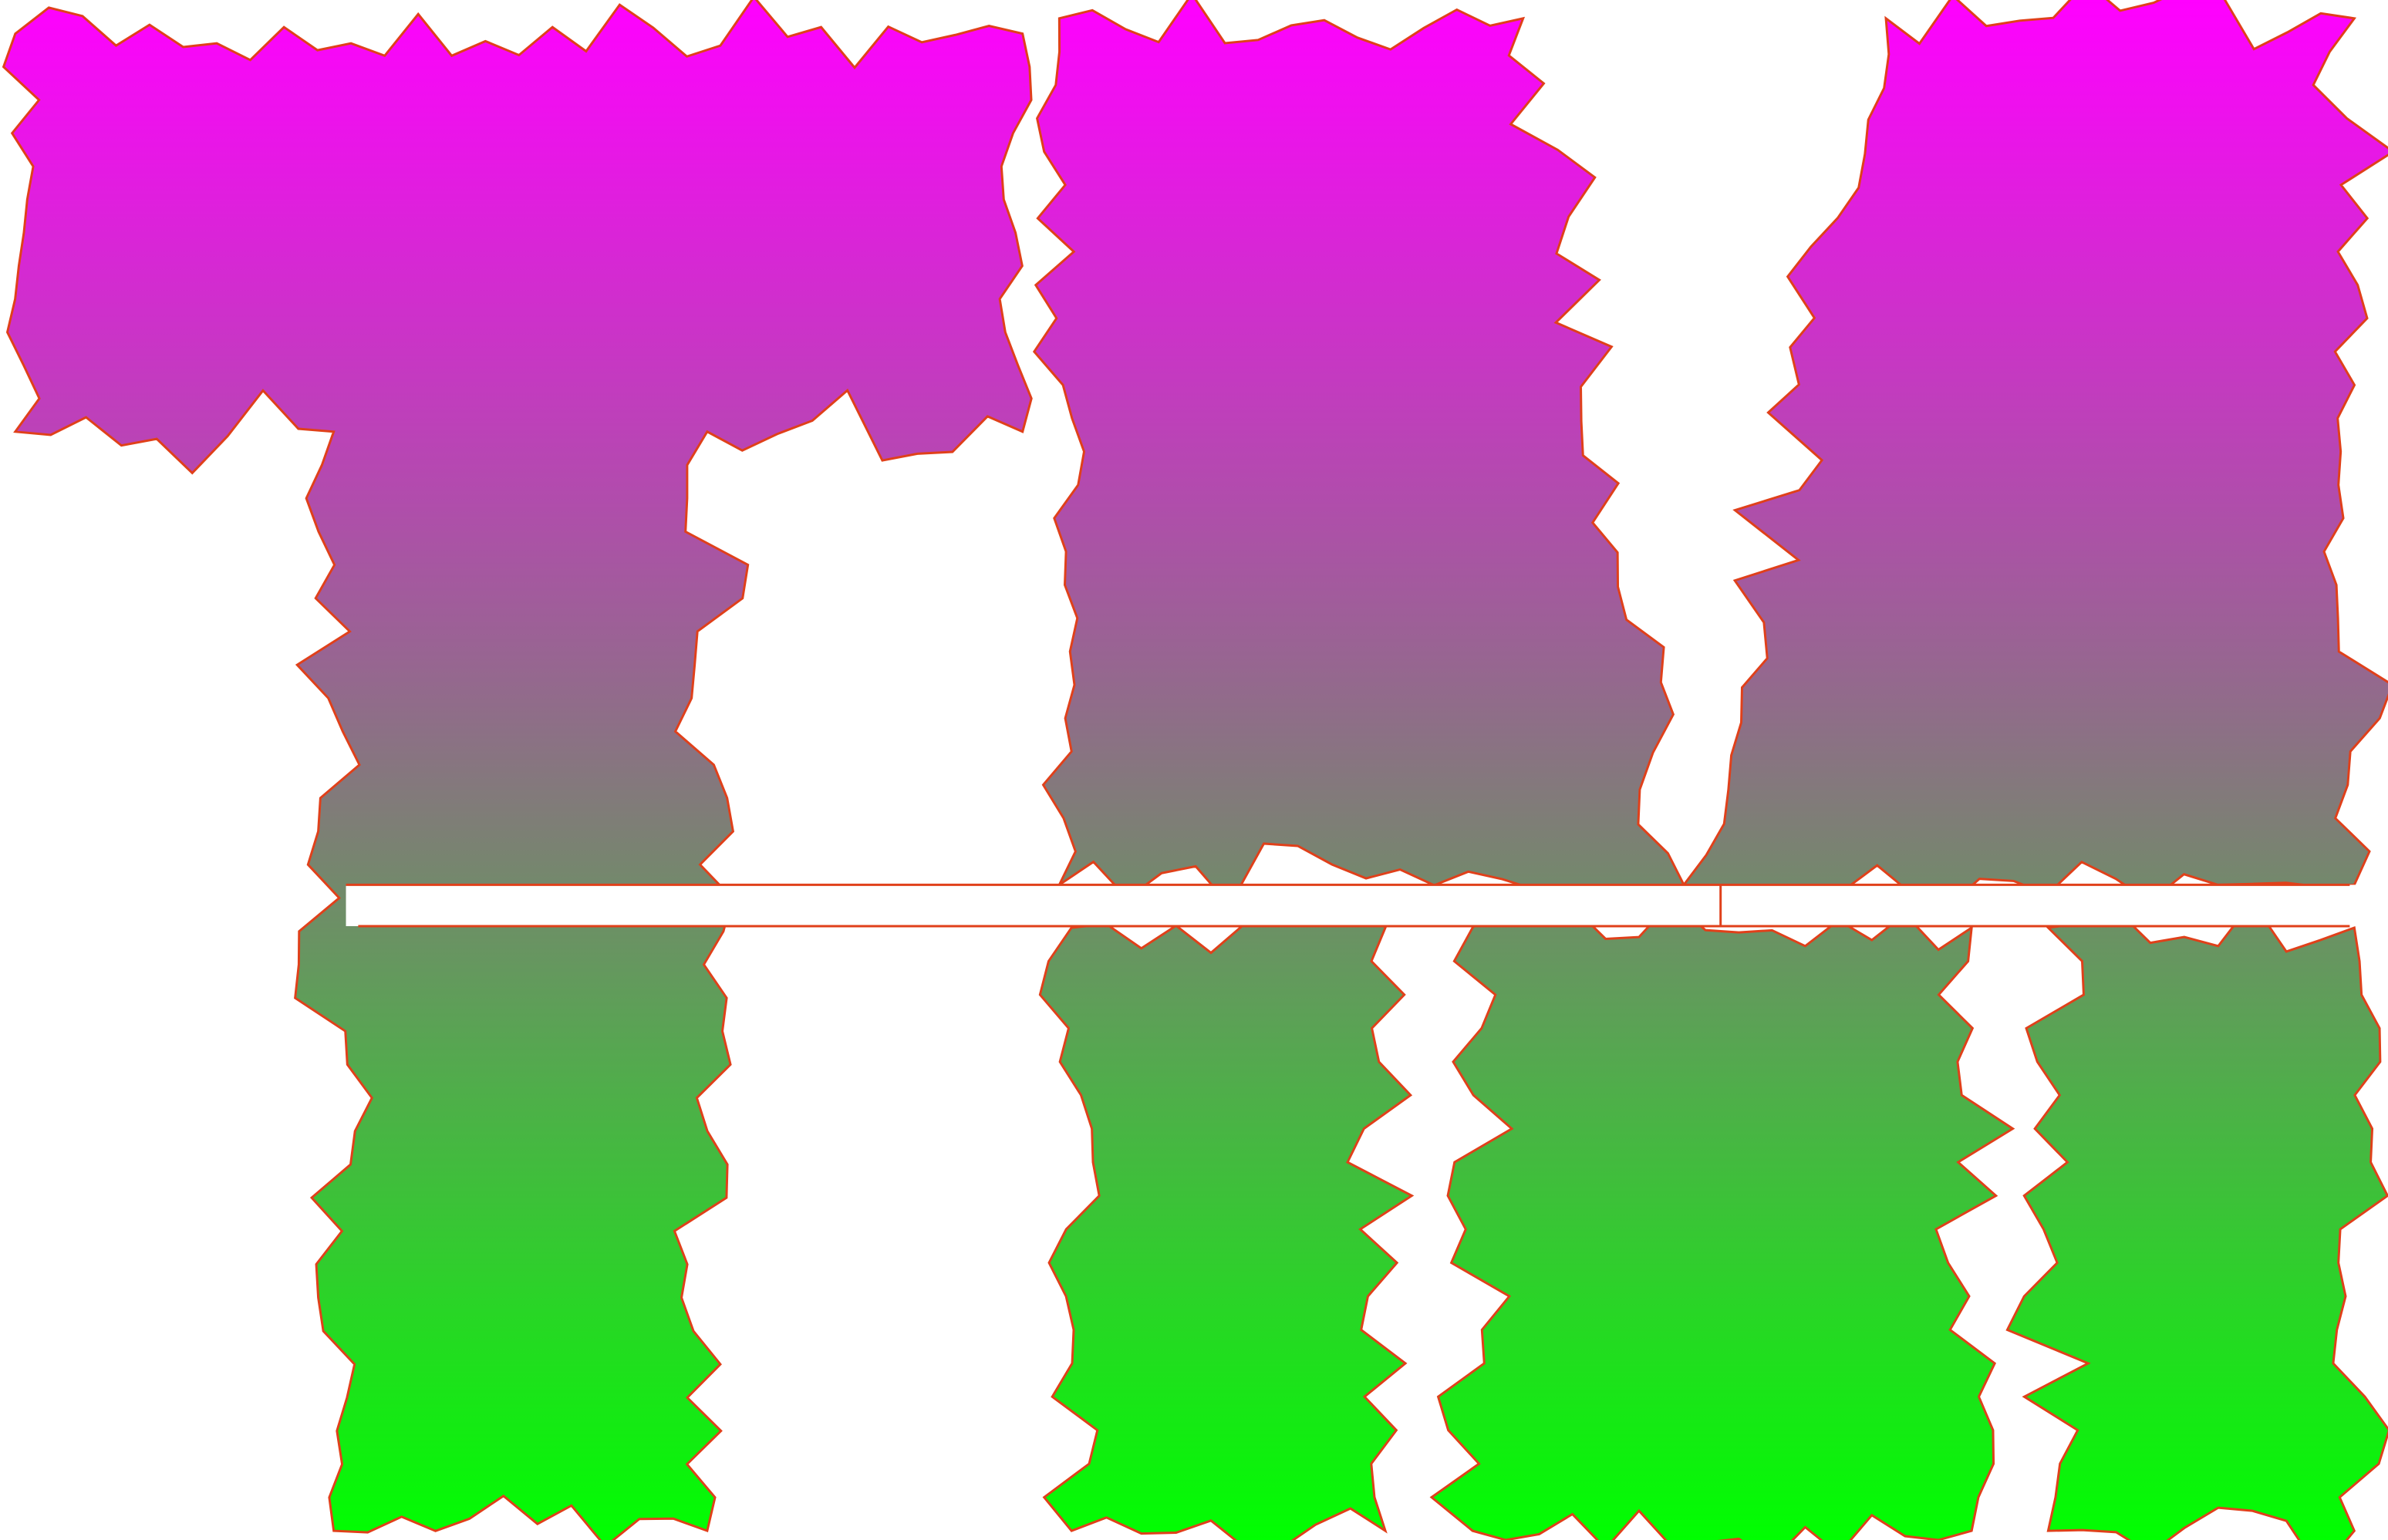 Image resolution: width=2388 pixels, height=1540 pixels. Describe the element at coordinates (1226, 1214) in the screenshot. I see `letter-m-left-leg` at that location.